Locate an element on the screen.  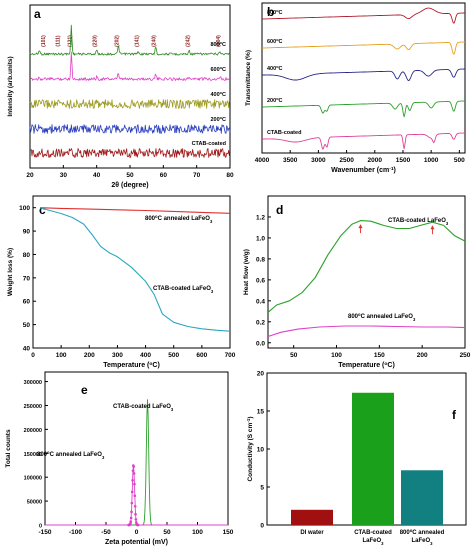
panel-f-category-label-line2: LaFeO3 is located at coordinates (373, 542).